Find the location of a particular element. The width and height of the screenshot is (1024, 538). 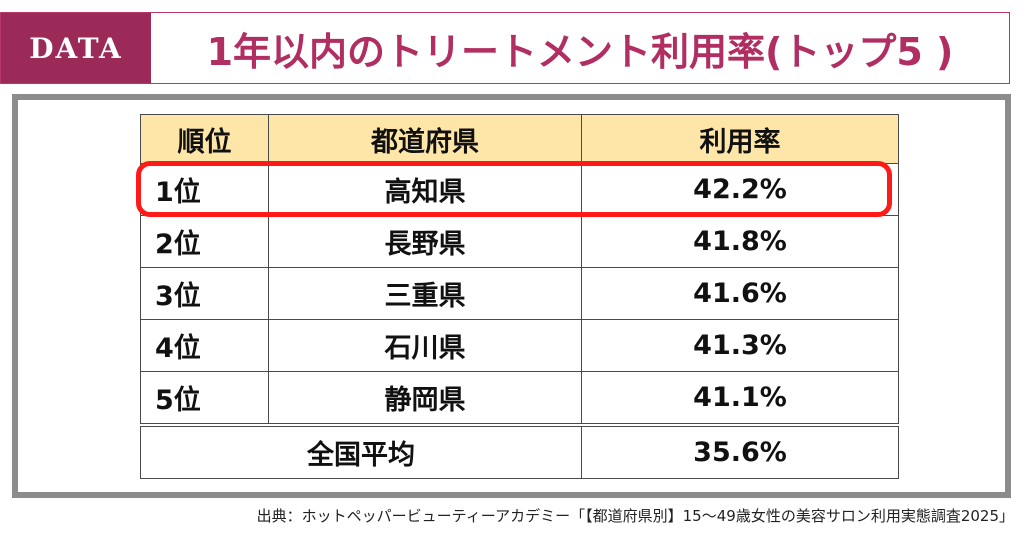

rank-cell: 1位 is located at coordinates (204, 189).